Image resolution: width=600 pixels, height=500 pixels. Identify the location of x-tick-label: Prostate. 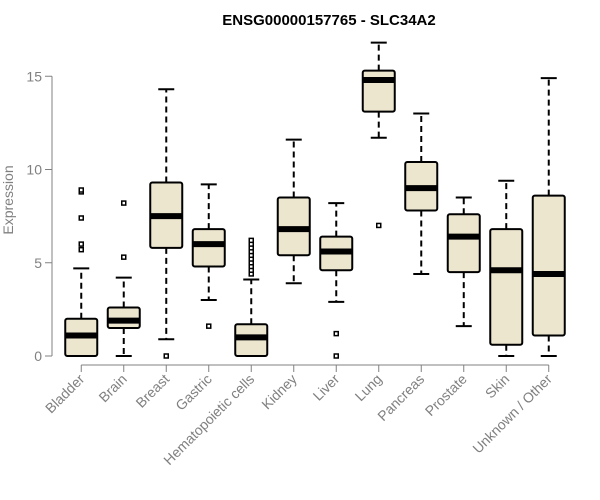
(446, 395).